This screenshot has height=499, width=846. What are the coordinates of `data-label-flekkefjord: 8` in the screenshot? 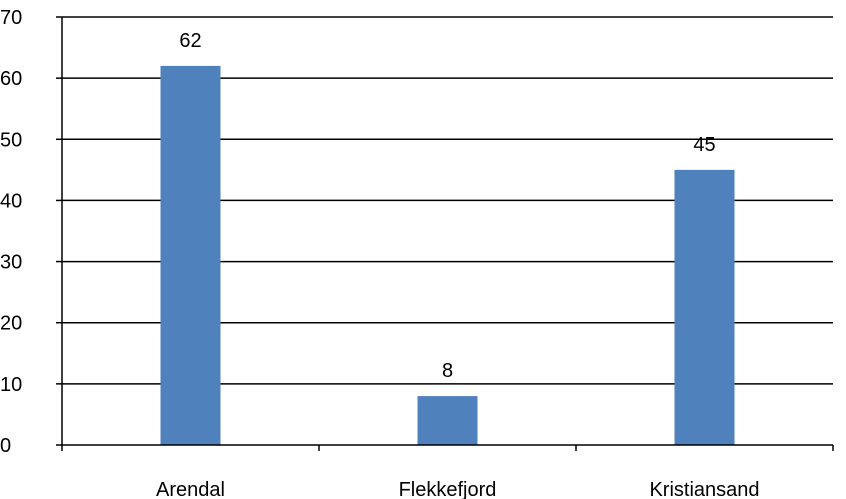 It's located at (447, 371).